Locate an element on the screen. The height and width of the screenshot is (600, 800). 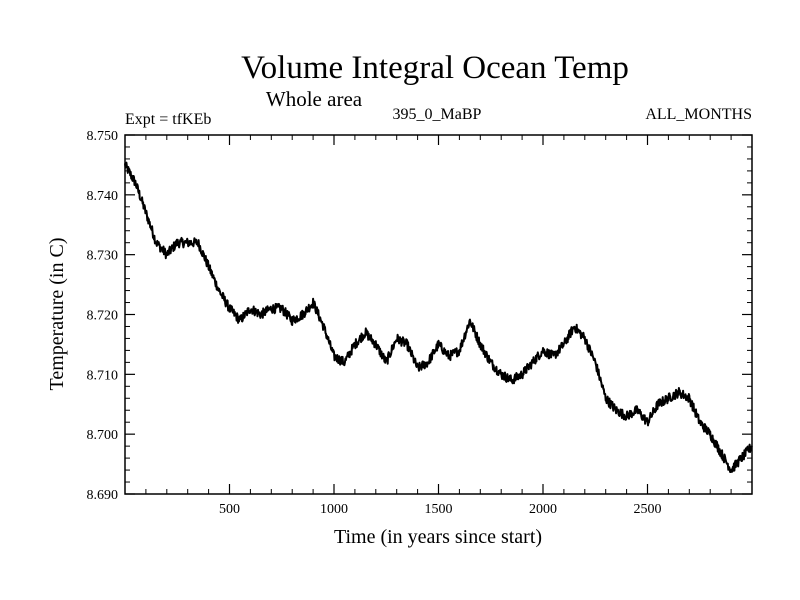
experiment-label: Expt = tfKEb is located at coordinates (168, 119).